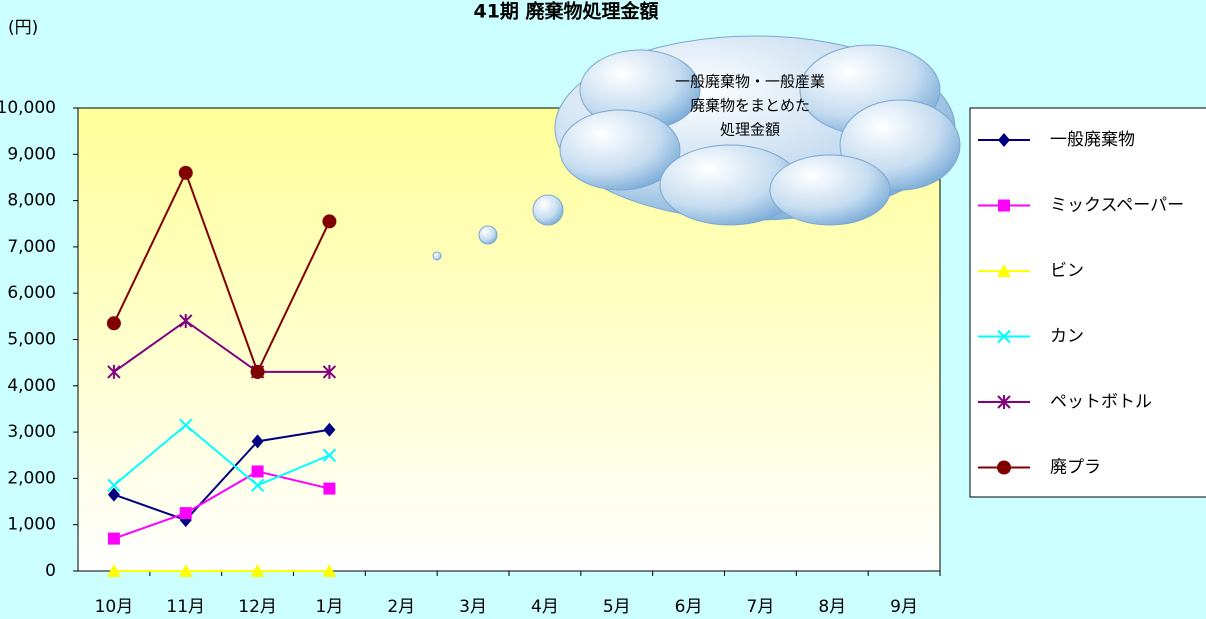  I want to click on legend-label: カン, so click(1067, 337).